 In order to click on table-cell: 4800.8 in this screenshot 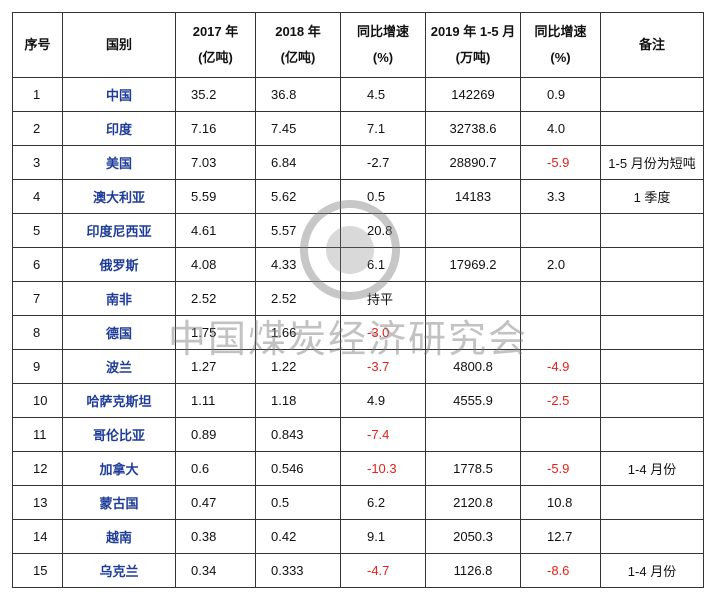, I will do `click(473, 366)`.